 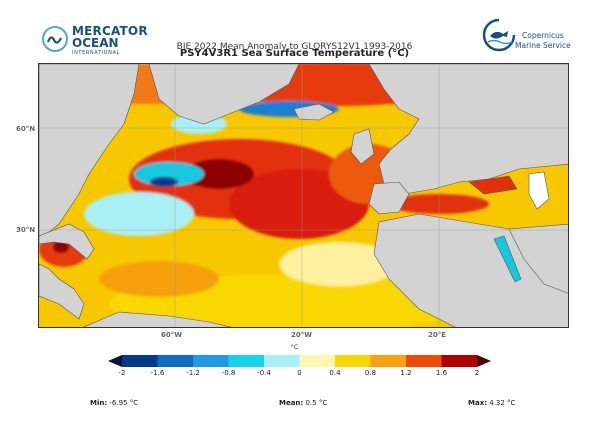 What do you see at coordinates (335, 373) in the screenshot?
I see `colorbar-tick-label: 0.4` at bounding box center [335, 373].